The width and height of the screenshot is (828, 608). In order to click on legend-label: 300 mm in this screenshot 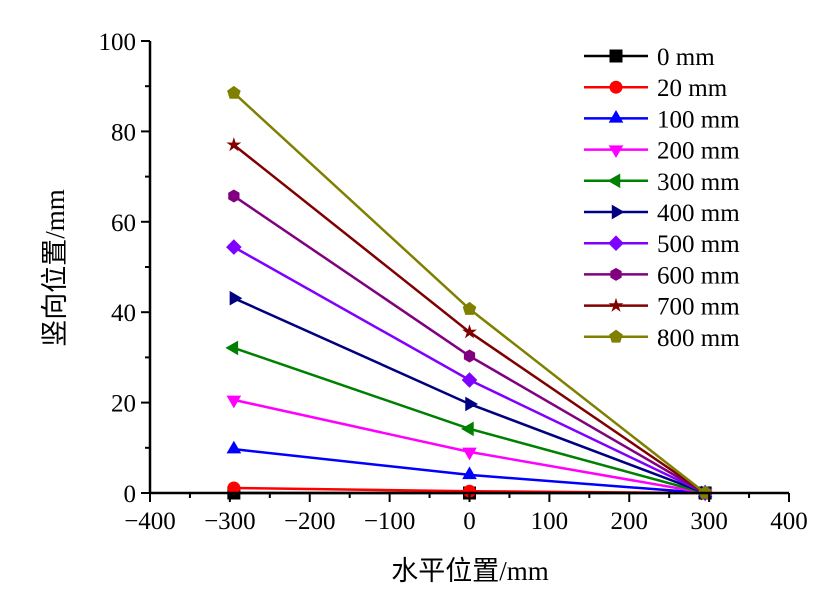, I will do `click(698, 182)`.